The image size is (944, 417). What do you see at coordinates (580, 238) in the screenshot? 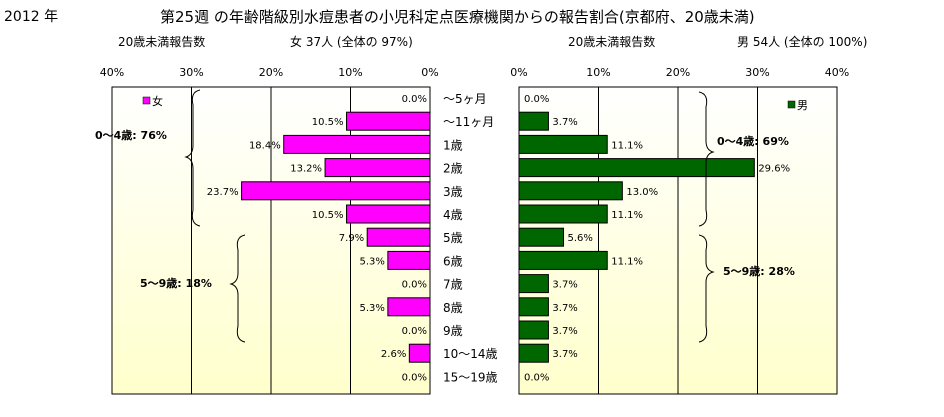
I see `right-value-label: 5.6%` at bounding box center [580, 238].